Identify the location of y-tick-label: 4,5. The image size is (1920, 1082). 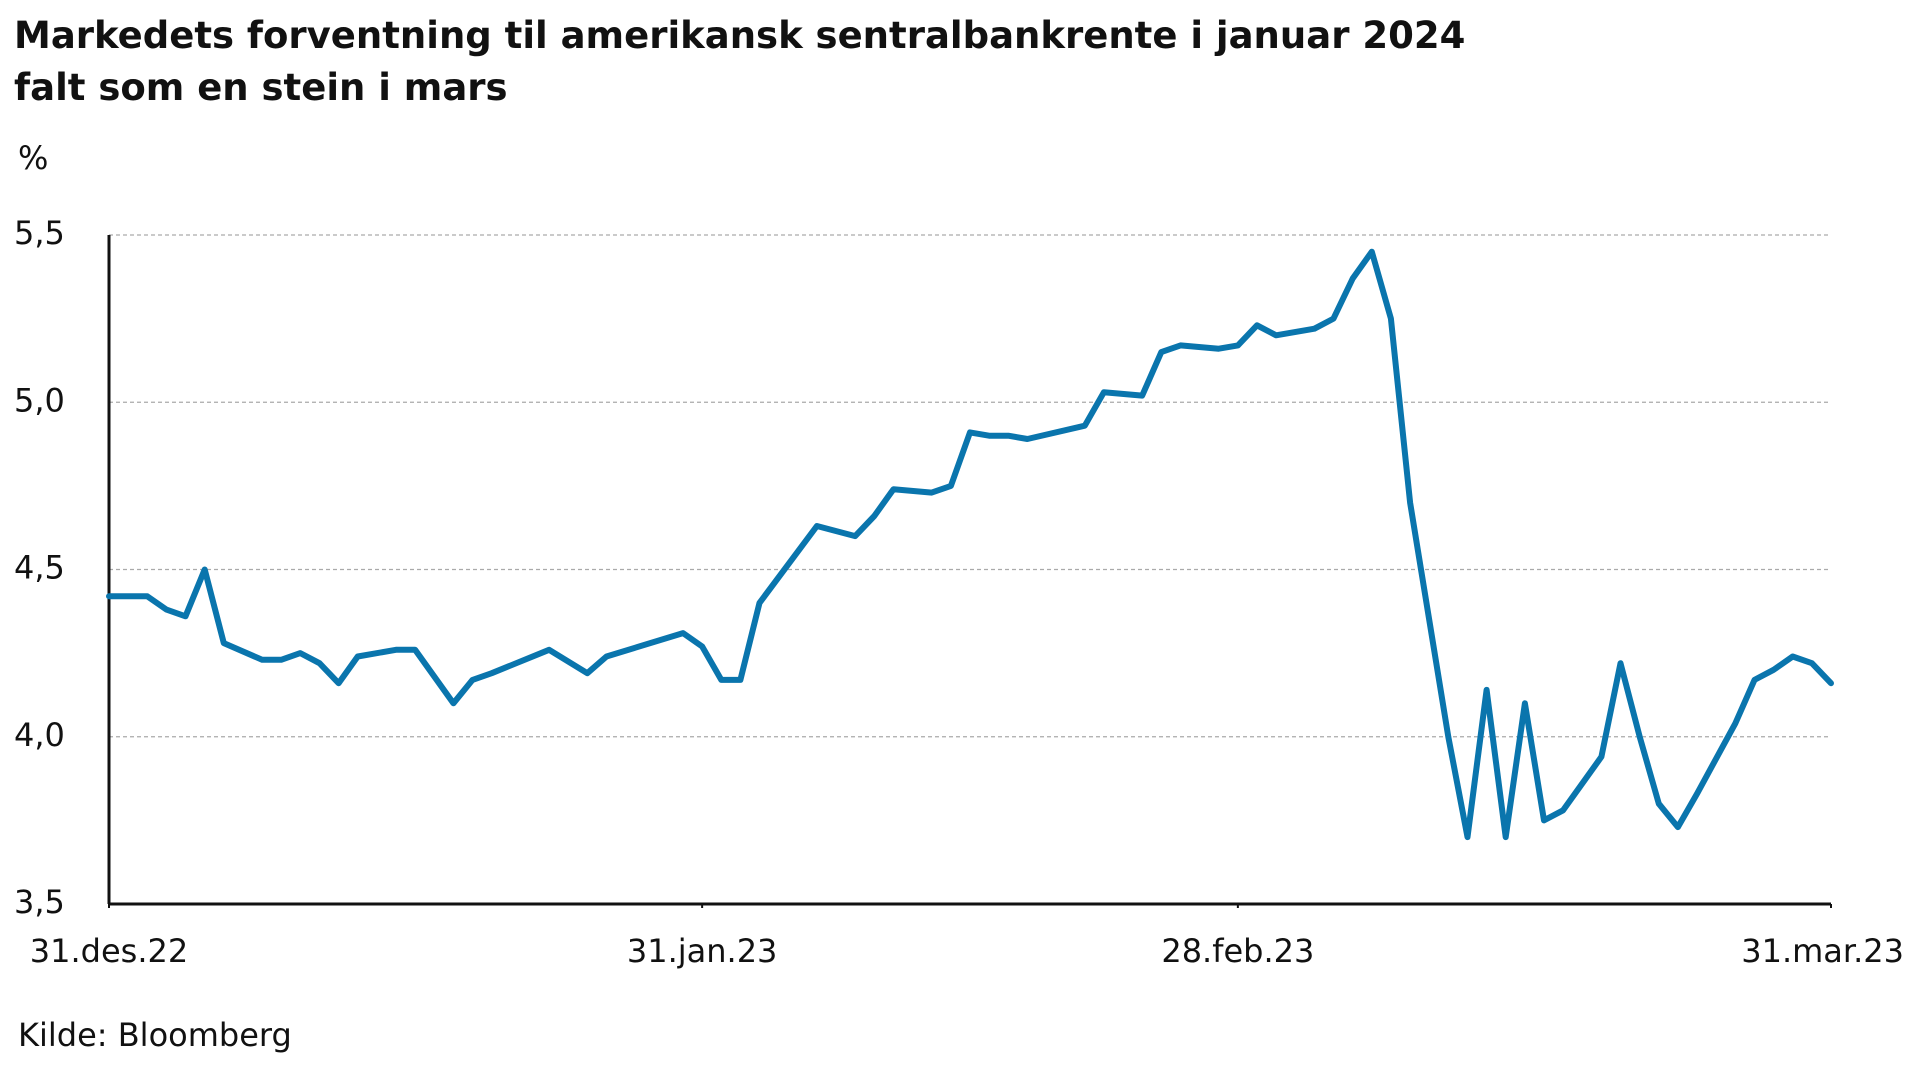
(39, 568).